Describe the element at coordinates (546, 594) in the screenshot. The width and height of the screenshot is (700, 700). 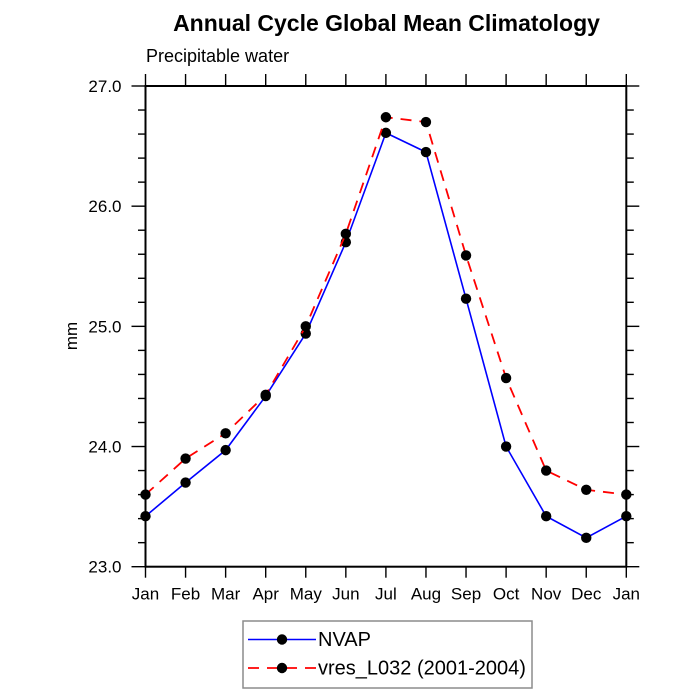
I see `x-tick-label: Nov` at that location.